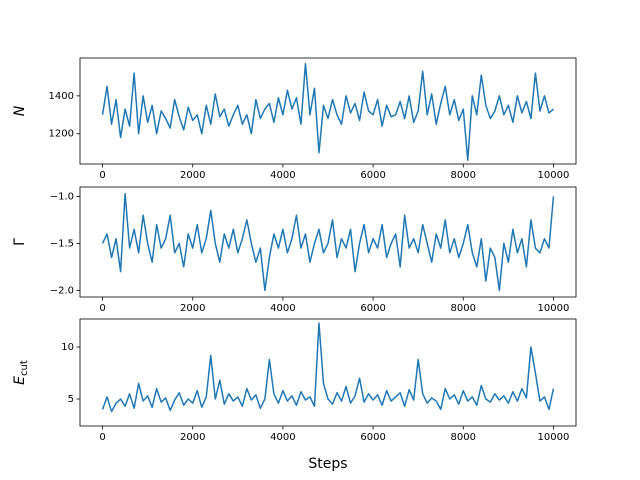 Image resolution: width=640 pixels, height=480 pixels. Describe the element at coordinates (61, 134) in the screenshot. I see `y-tick-label: 1200` at that location.